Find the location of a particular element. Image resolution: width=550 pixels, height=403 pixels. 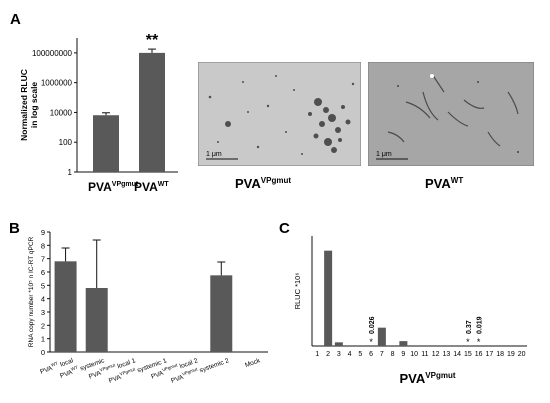

chart-a-xtick-label: PVAVPgmut is located at coordinates (113, 187).